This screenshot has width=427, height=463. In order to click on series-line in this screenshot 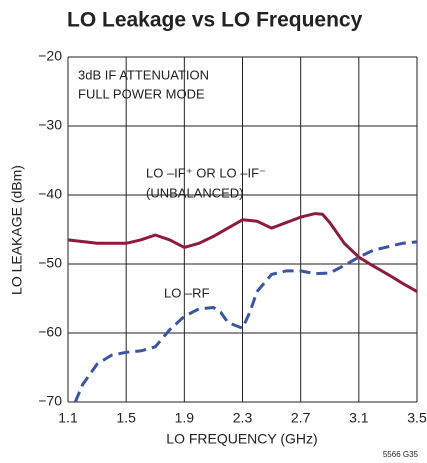, I will do `click(242, 252)`.